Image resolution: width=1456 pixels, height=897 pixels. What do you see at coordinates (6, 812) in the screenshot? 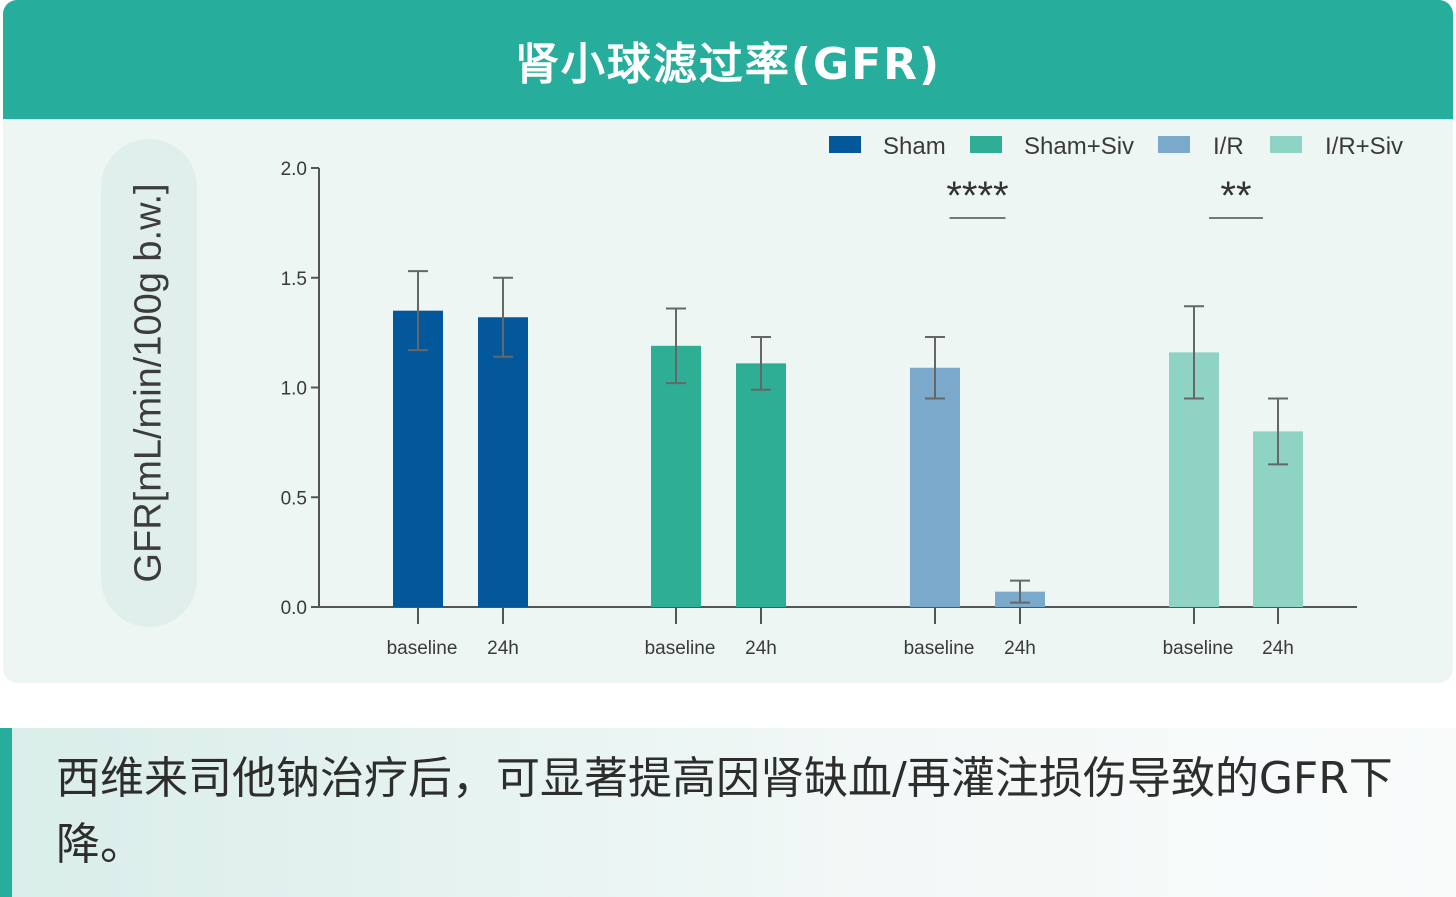
I see `caption-accent-bar` at bounding box center [6, 812].